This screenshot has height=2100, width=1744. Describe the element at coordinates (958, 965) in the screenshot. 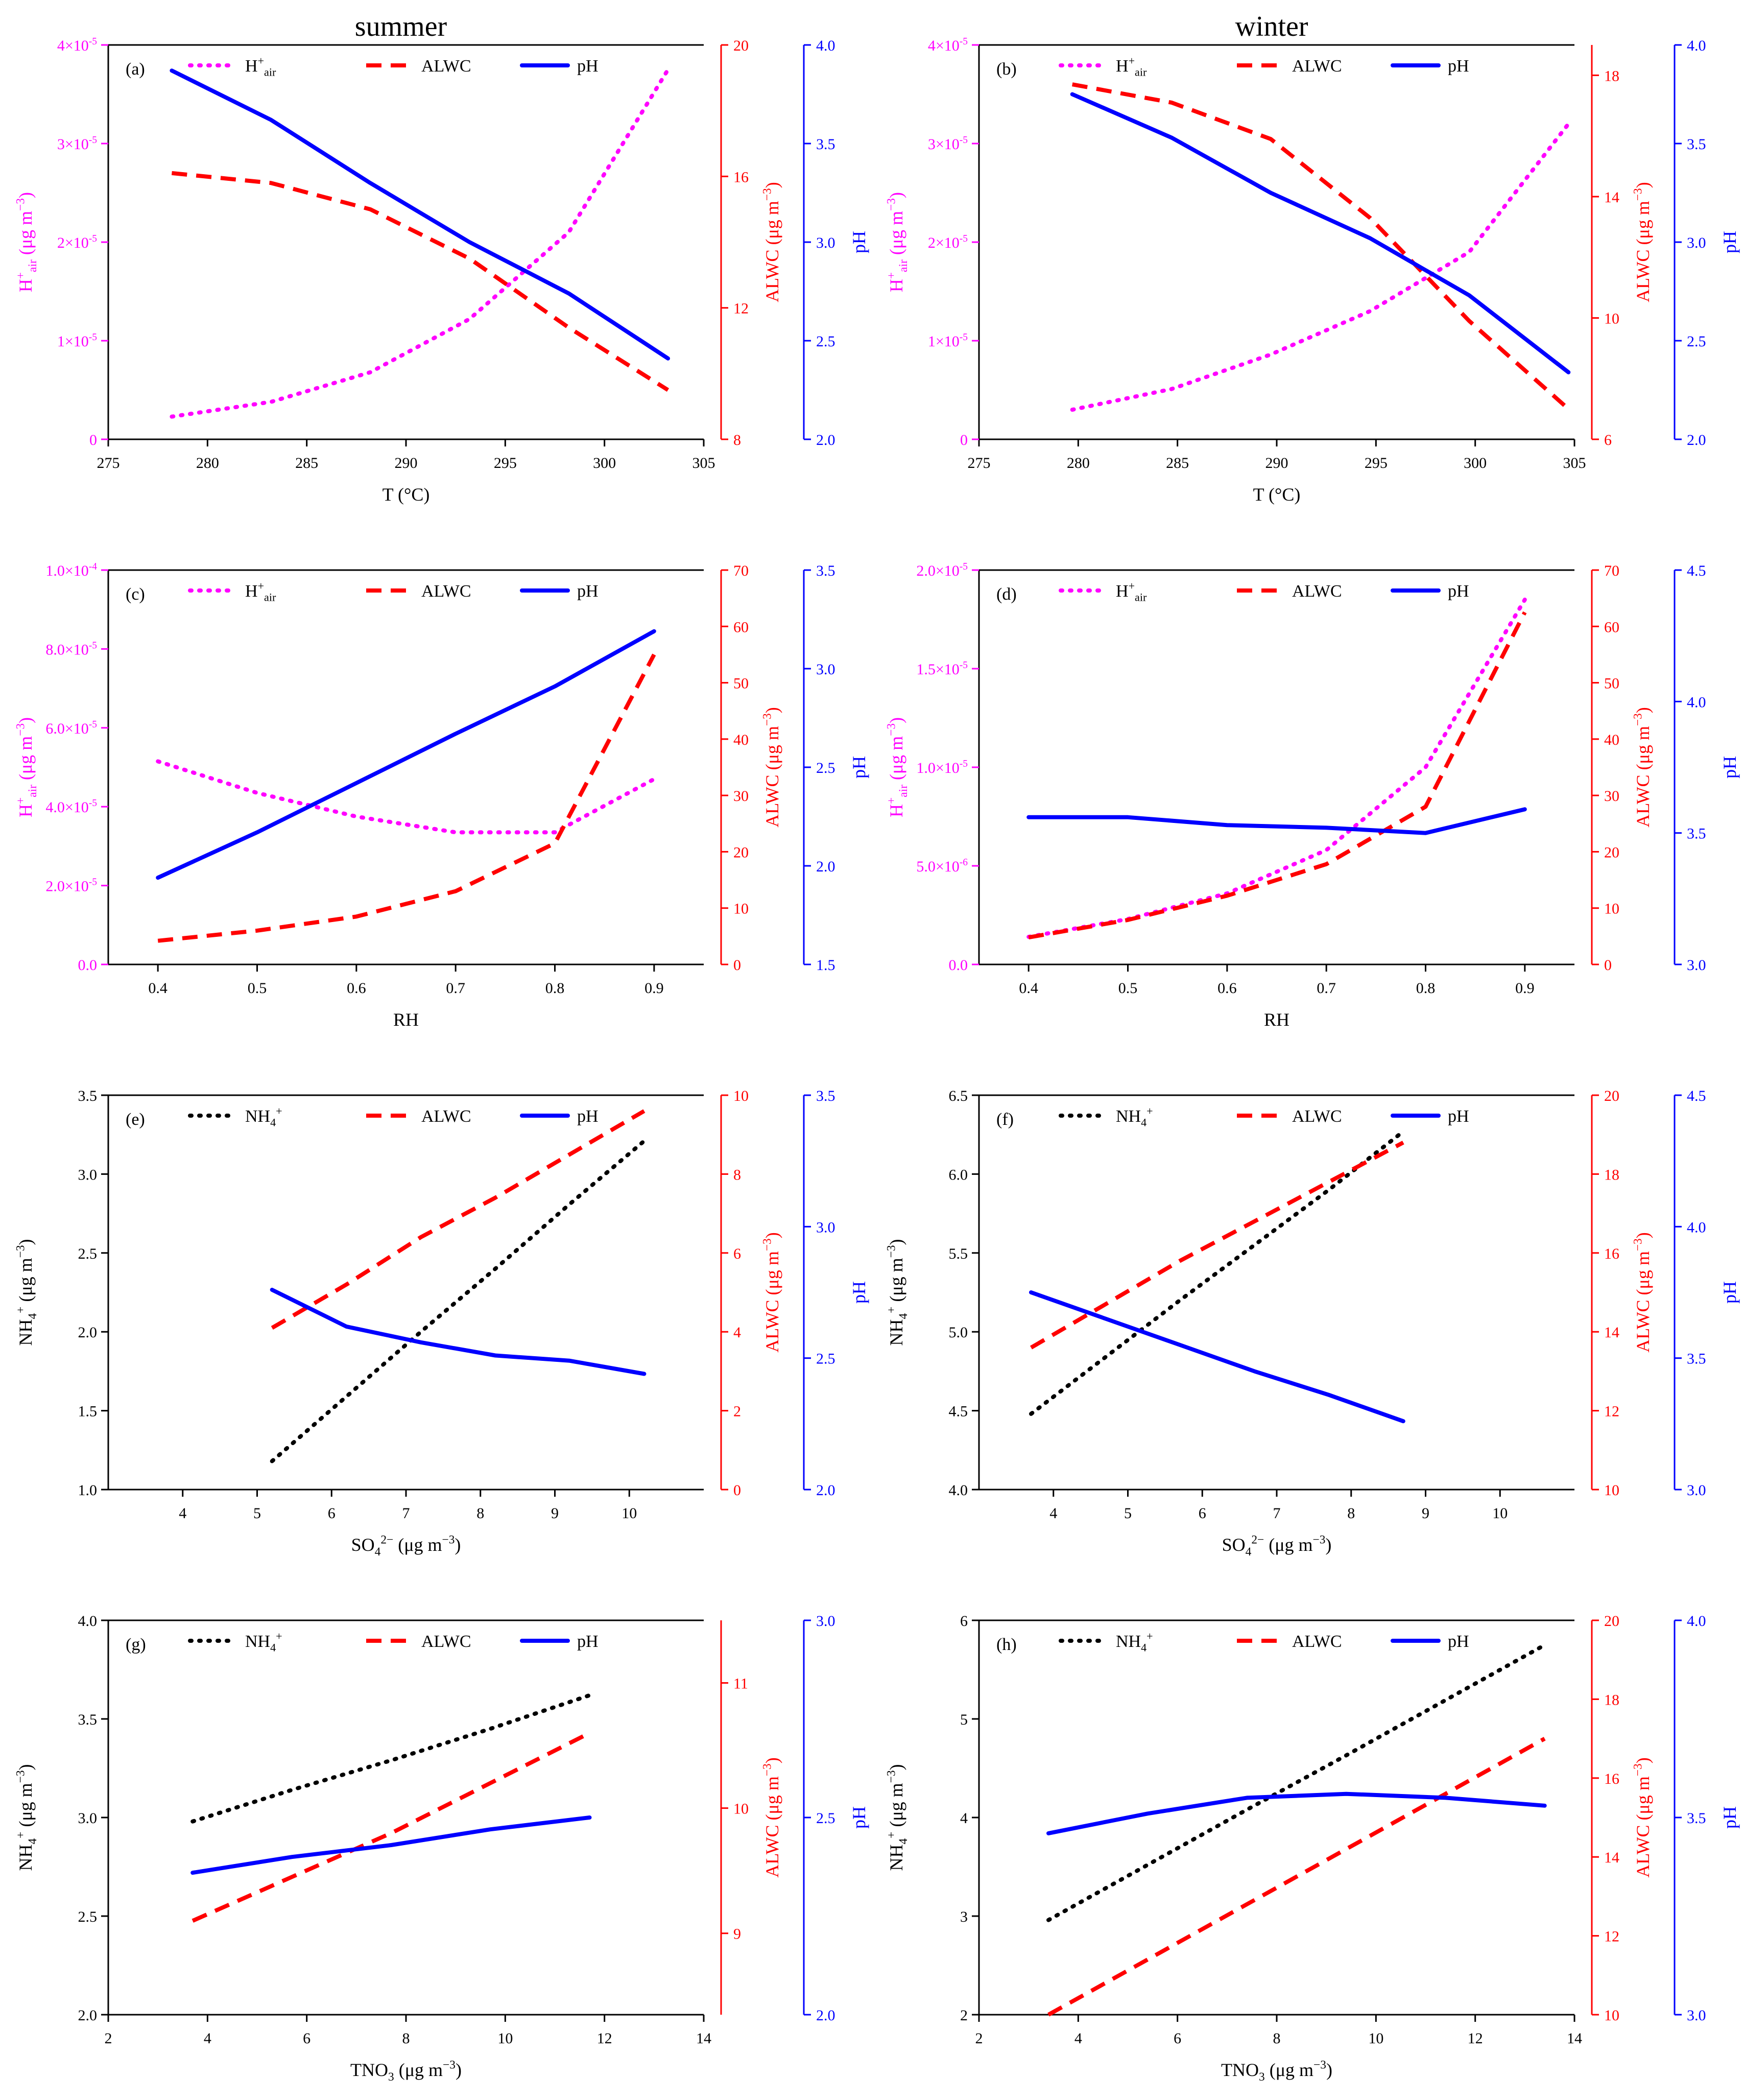

I see `left-axis-tick-label: 0.0` at that location.